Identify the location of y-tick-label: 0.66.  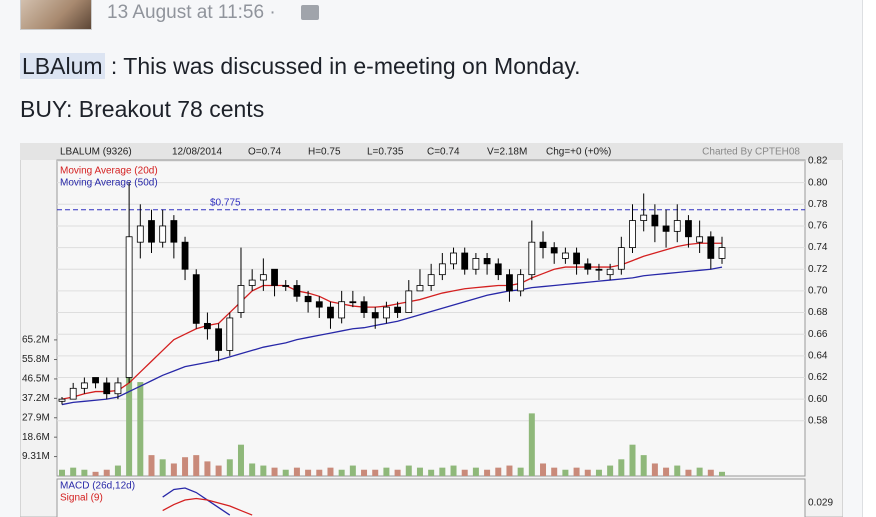
(818, 334).